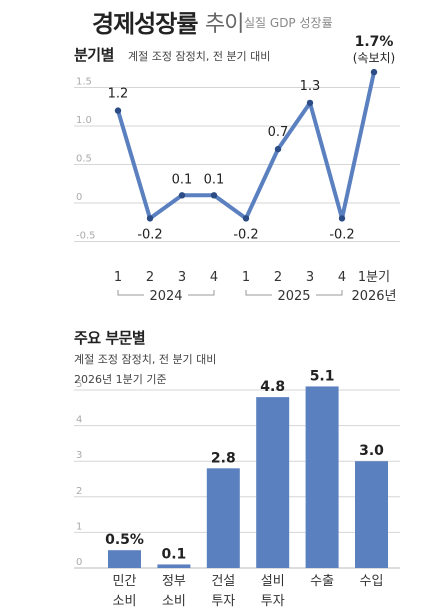  I want to click on line-section-note: 계절 조정 잠정치, 전 분기 대비, so click(199, 56).